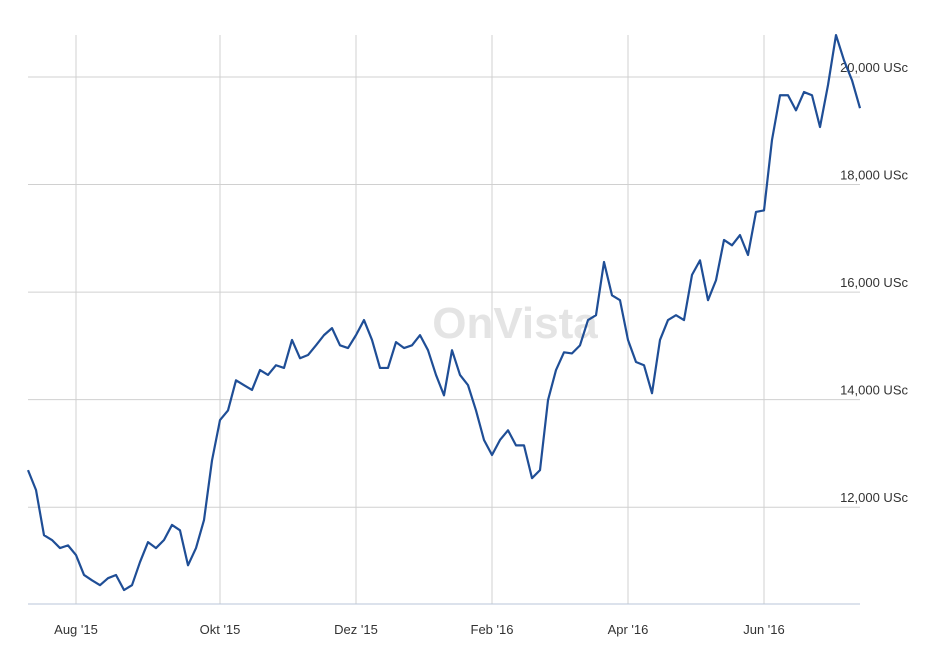  What do you see at coordinates (874, 390) in the screenshot?
I see `y-tick-label: 14,000 USc` at bounding box center [874, 390].